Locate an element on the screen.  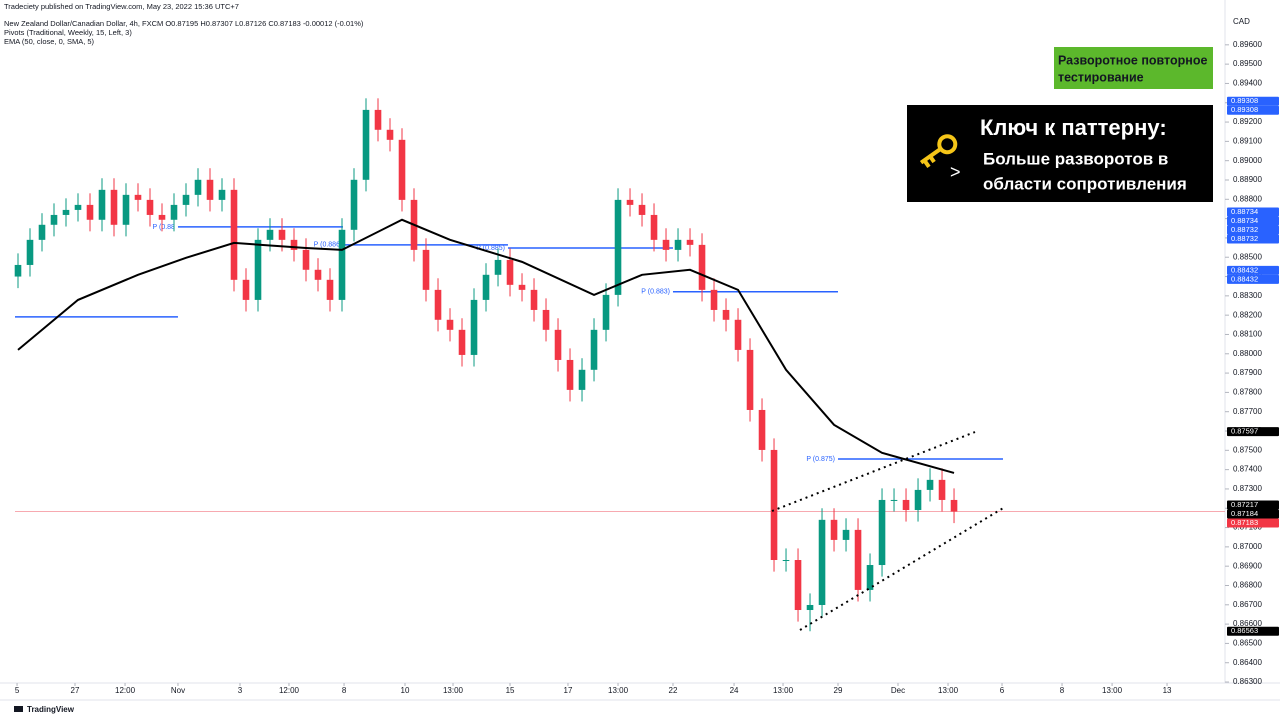
pivot-label: P (0.875) is located at coordinates (820, 459).